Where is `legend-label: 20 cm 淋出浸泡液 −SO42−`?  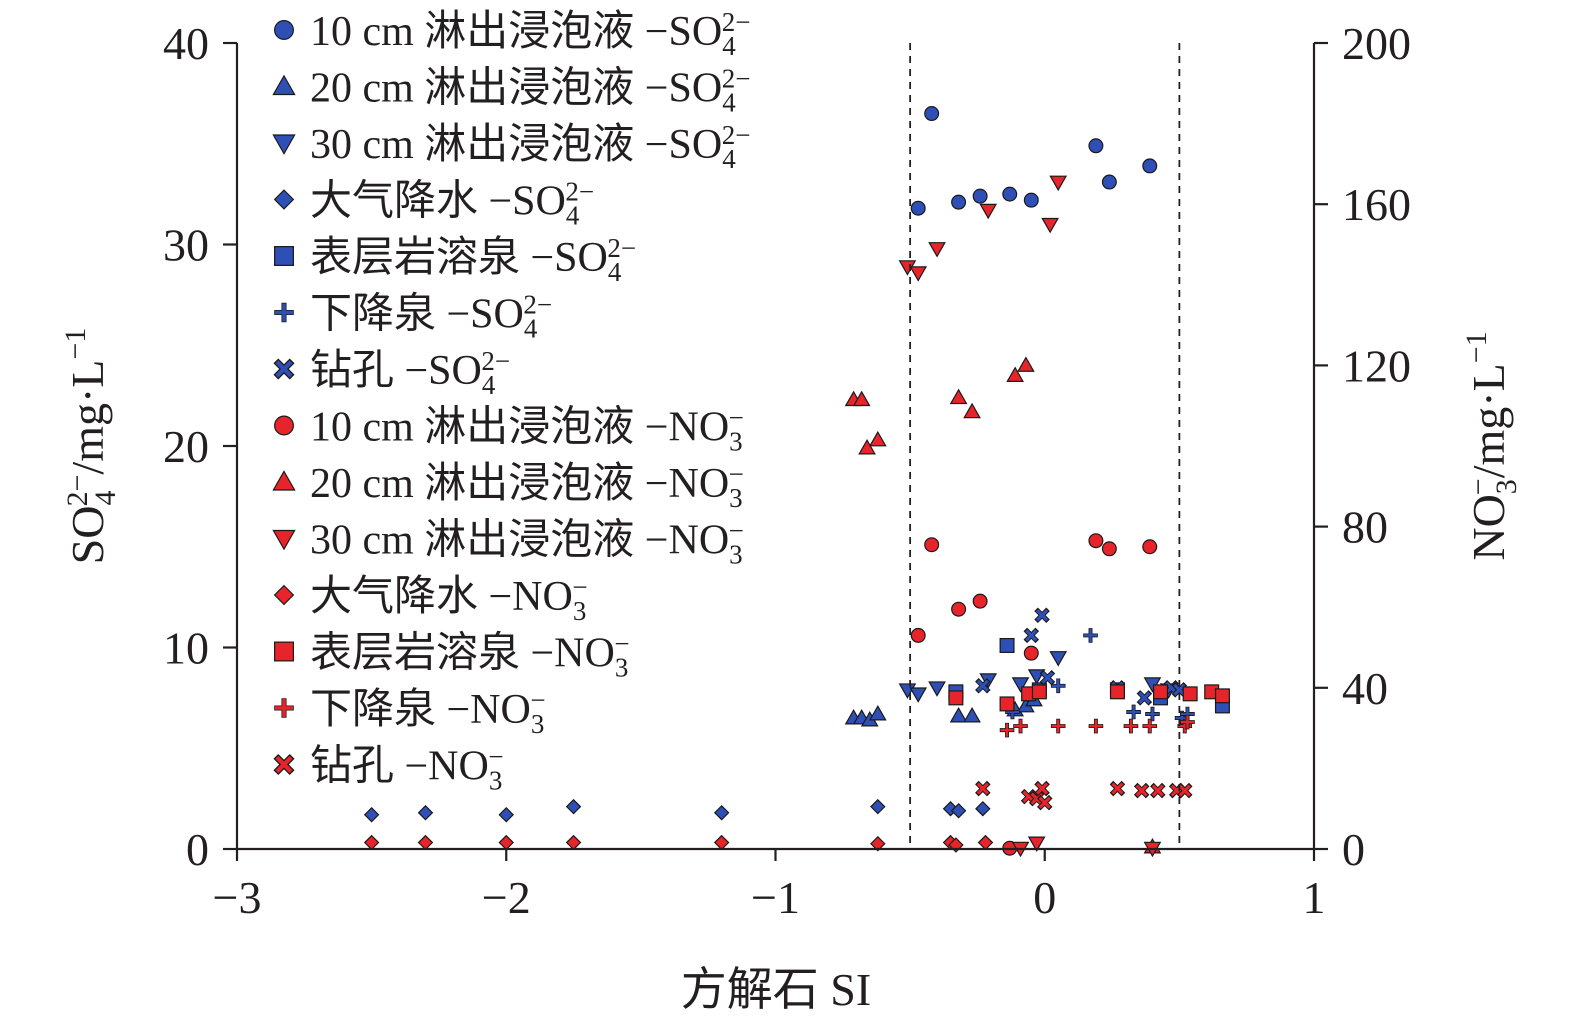
legend-label: 20 cm 淋出浸泡液 −SO42− is located at coordinates (530, 91).